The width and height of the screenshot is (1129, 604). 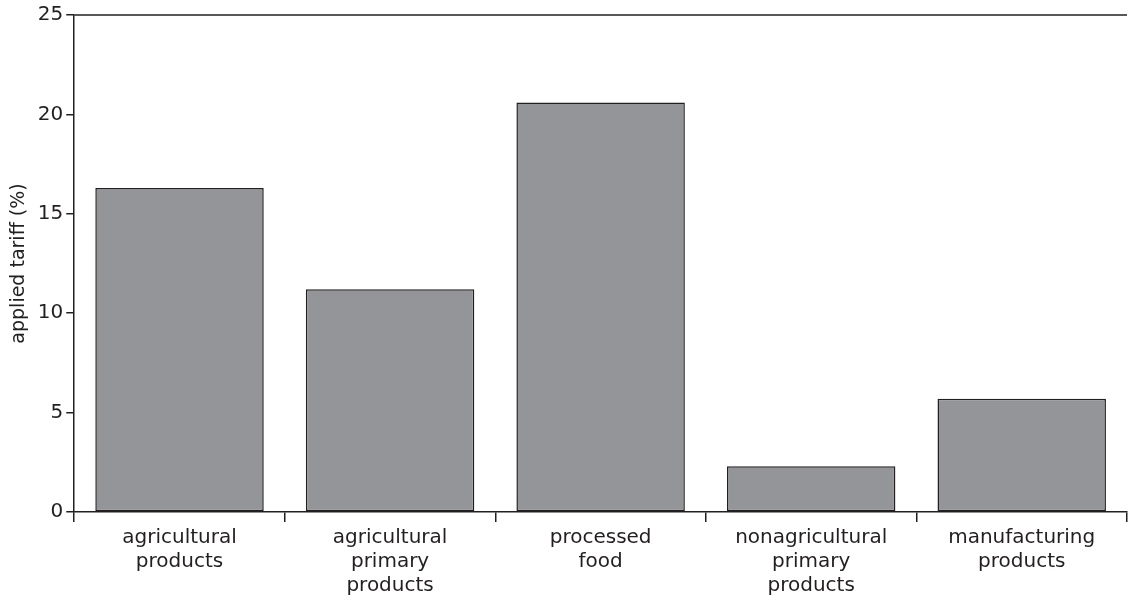 What do you see at coordinates (811, 560) in the screenshot?
I see `x-tick-label: nonagricultural primary products` at bounding box center [811, 560].